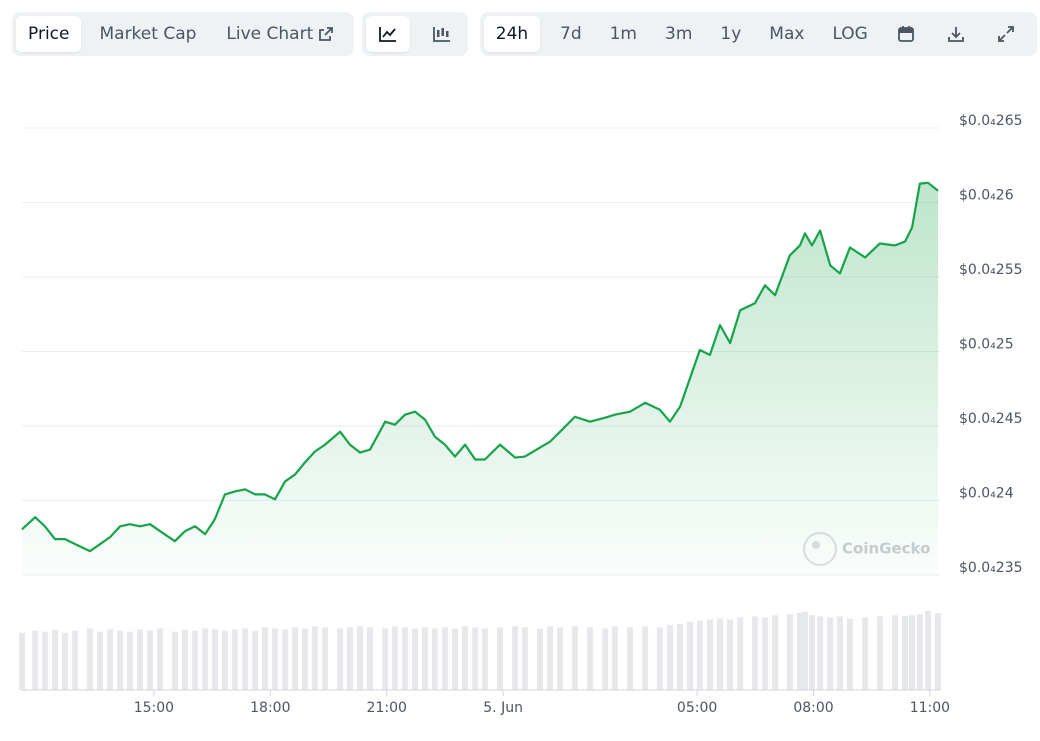 This screenshot has width=1040, height=741. I want to click on candle-chart-button, so click(442, 34).